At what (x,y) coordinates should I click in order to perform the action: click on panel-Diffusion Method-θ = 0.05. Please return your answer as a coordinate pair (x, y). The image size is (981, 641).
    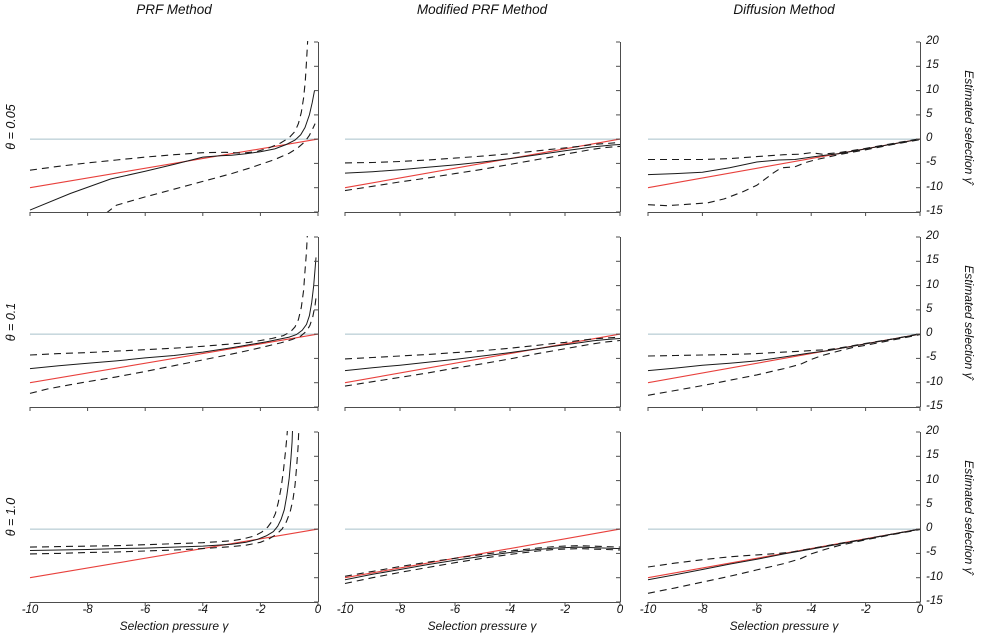
    Looking at the image, I should click on (784, 172).